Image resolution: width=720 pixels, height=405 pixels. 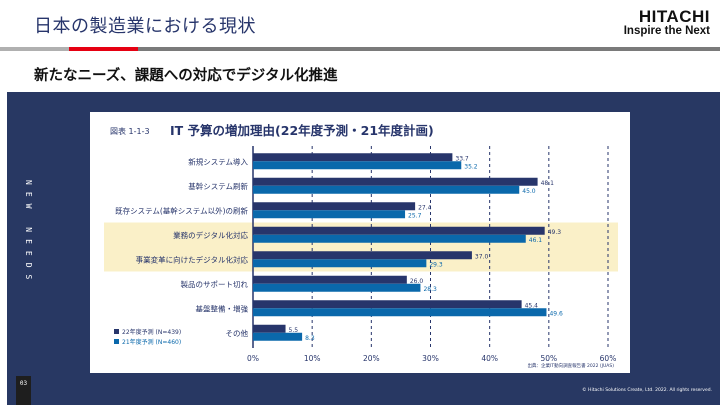 What do you see at coordinates (489, 358) in the screenshot?
I see `x-tick-label: 40%` at bounding box center [489, 358].